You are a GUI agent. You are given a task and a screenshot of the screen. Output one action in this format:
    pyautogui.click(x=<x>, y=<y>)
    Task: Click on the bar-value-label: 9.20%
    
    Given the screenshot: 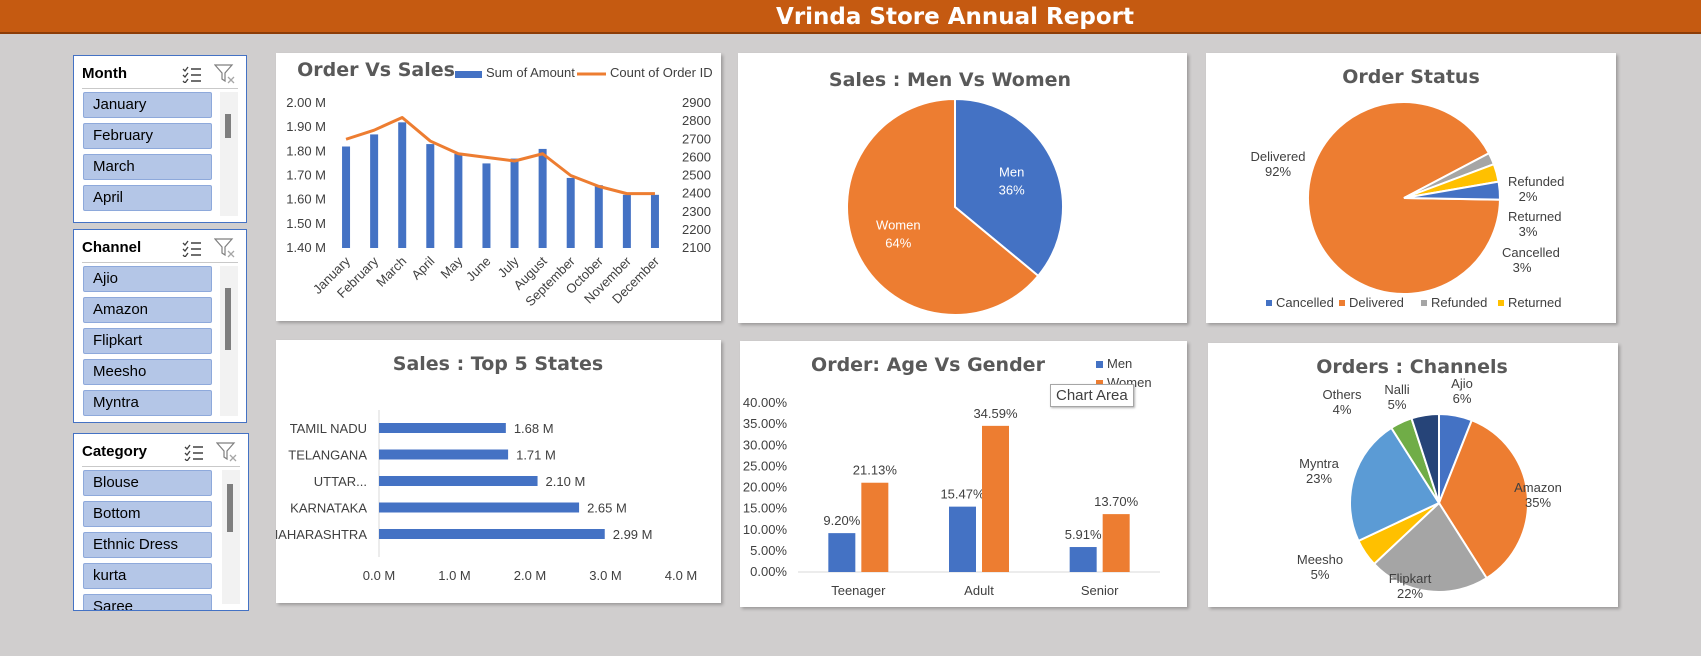 What is the action you would take?
    pyautogui.click(x=841, y=520)
    